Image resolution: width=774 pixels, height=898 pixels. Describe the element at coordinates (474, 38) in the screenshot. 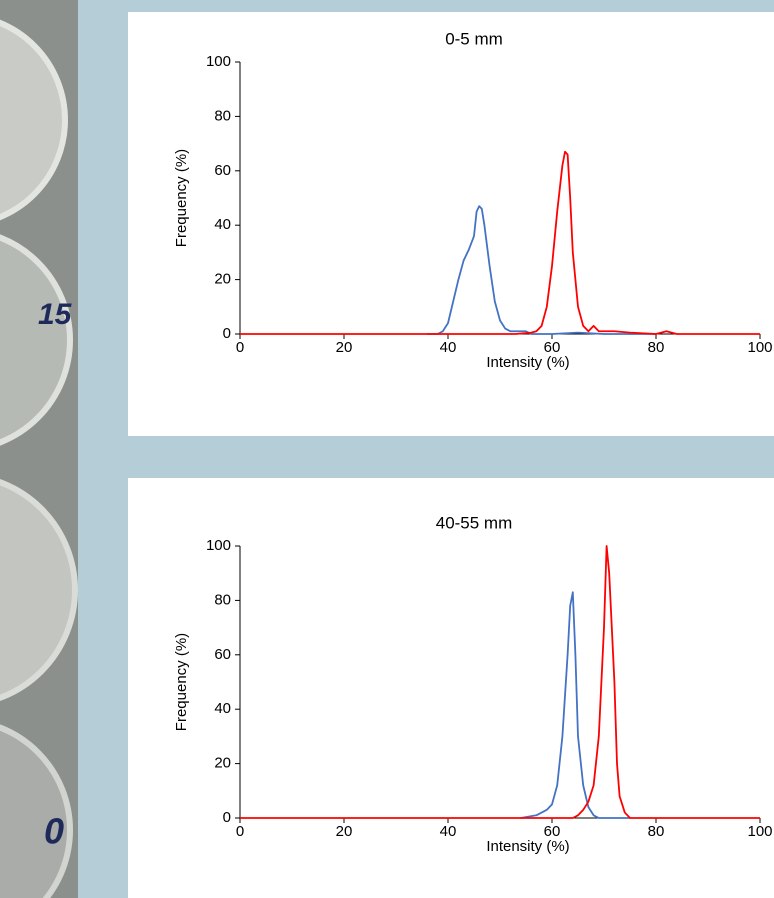

I see `chart-title: 0-5 mm` at that location.